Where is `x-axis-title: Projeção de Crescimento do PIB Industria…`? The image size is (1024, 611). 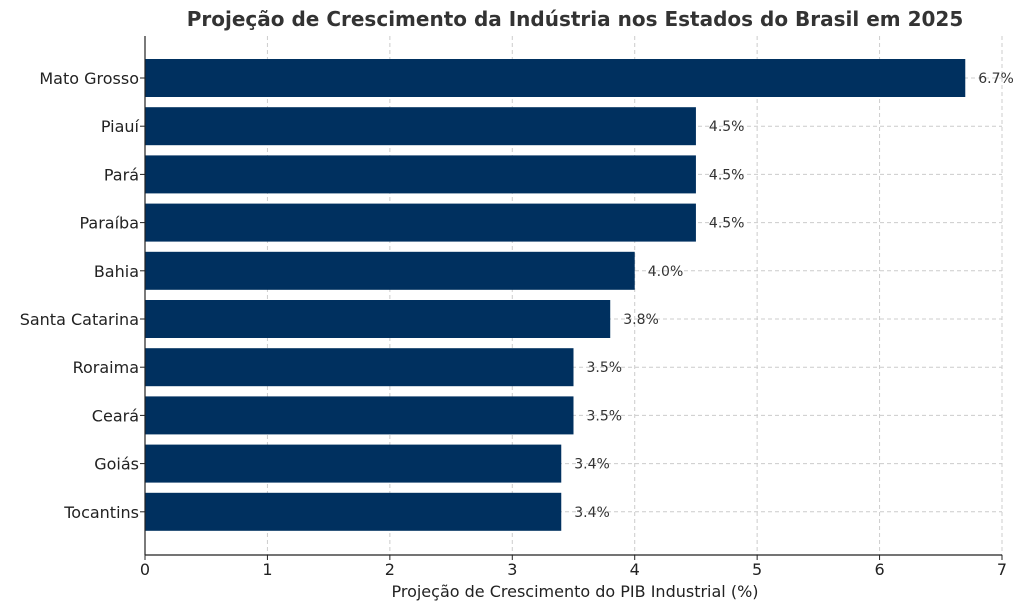
x-axis-title: Projeção de Crescimento do PIB Industria… is located at coordinates (574, 591).